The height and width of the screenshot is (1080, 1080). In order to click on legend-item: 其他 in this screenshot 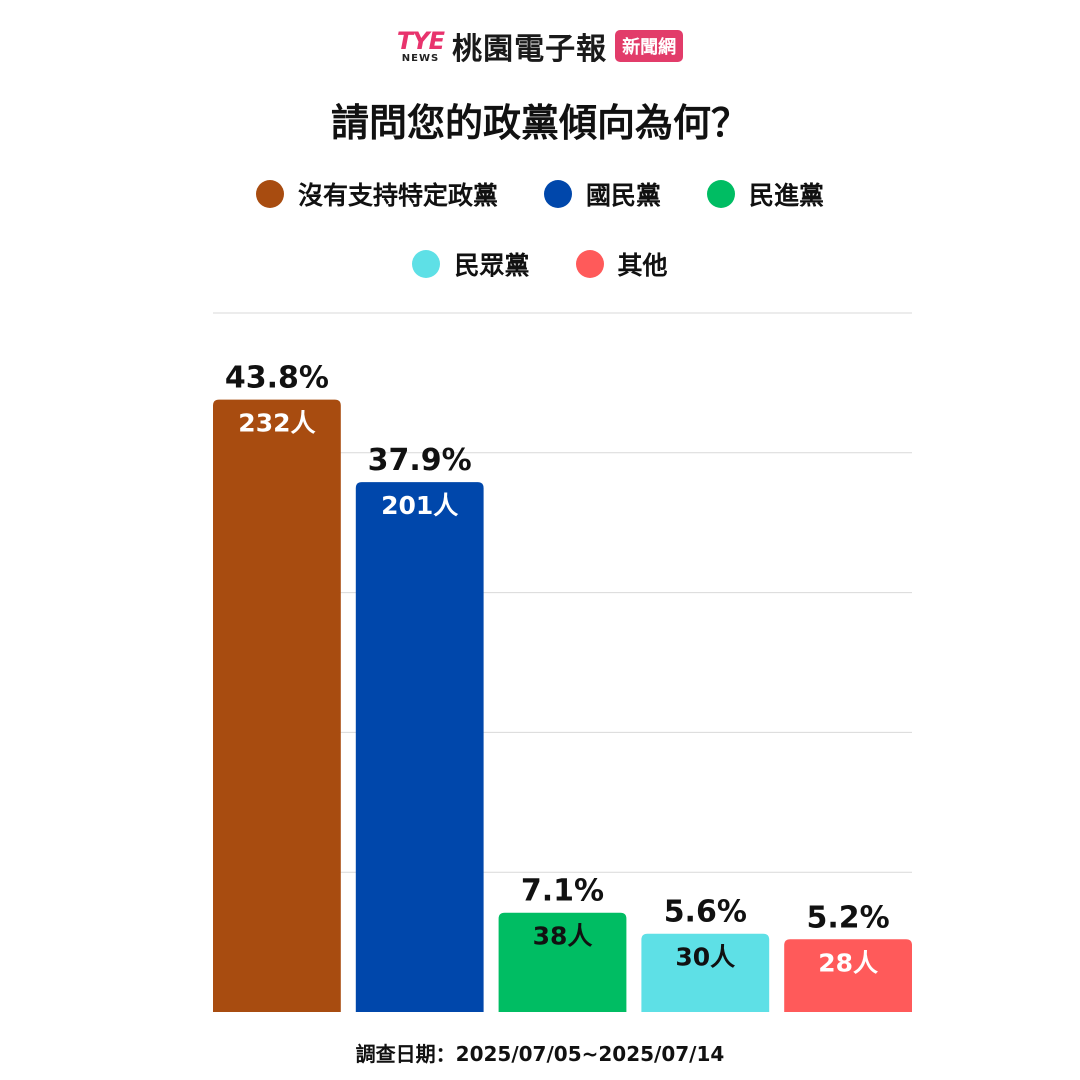, I will do `click(621, 264)`.